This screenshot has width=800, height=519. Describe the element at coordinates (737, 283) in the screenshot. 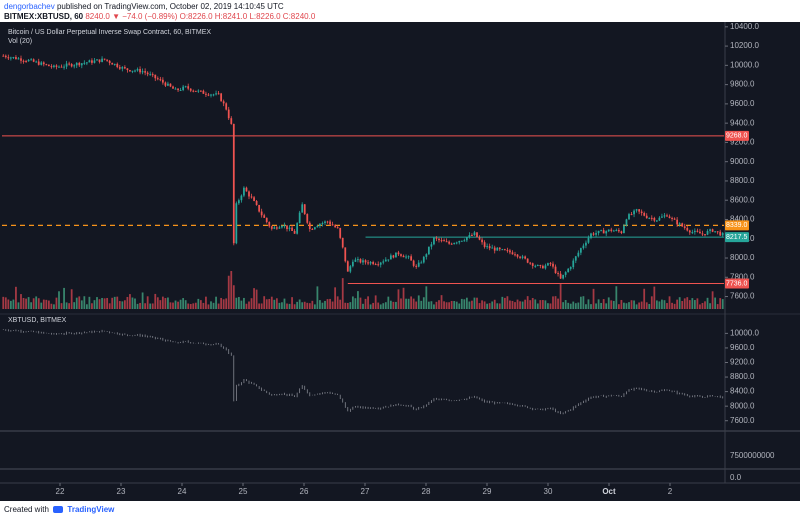

I see `price-badge` at that location.